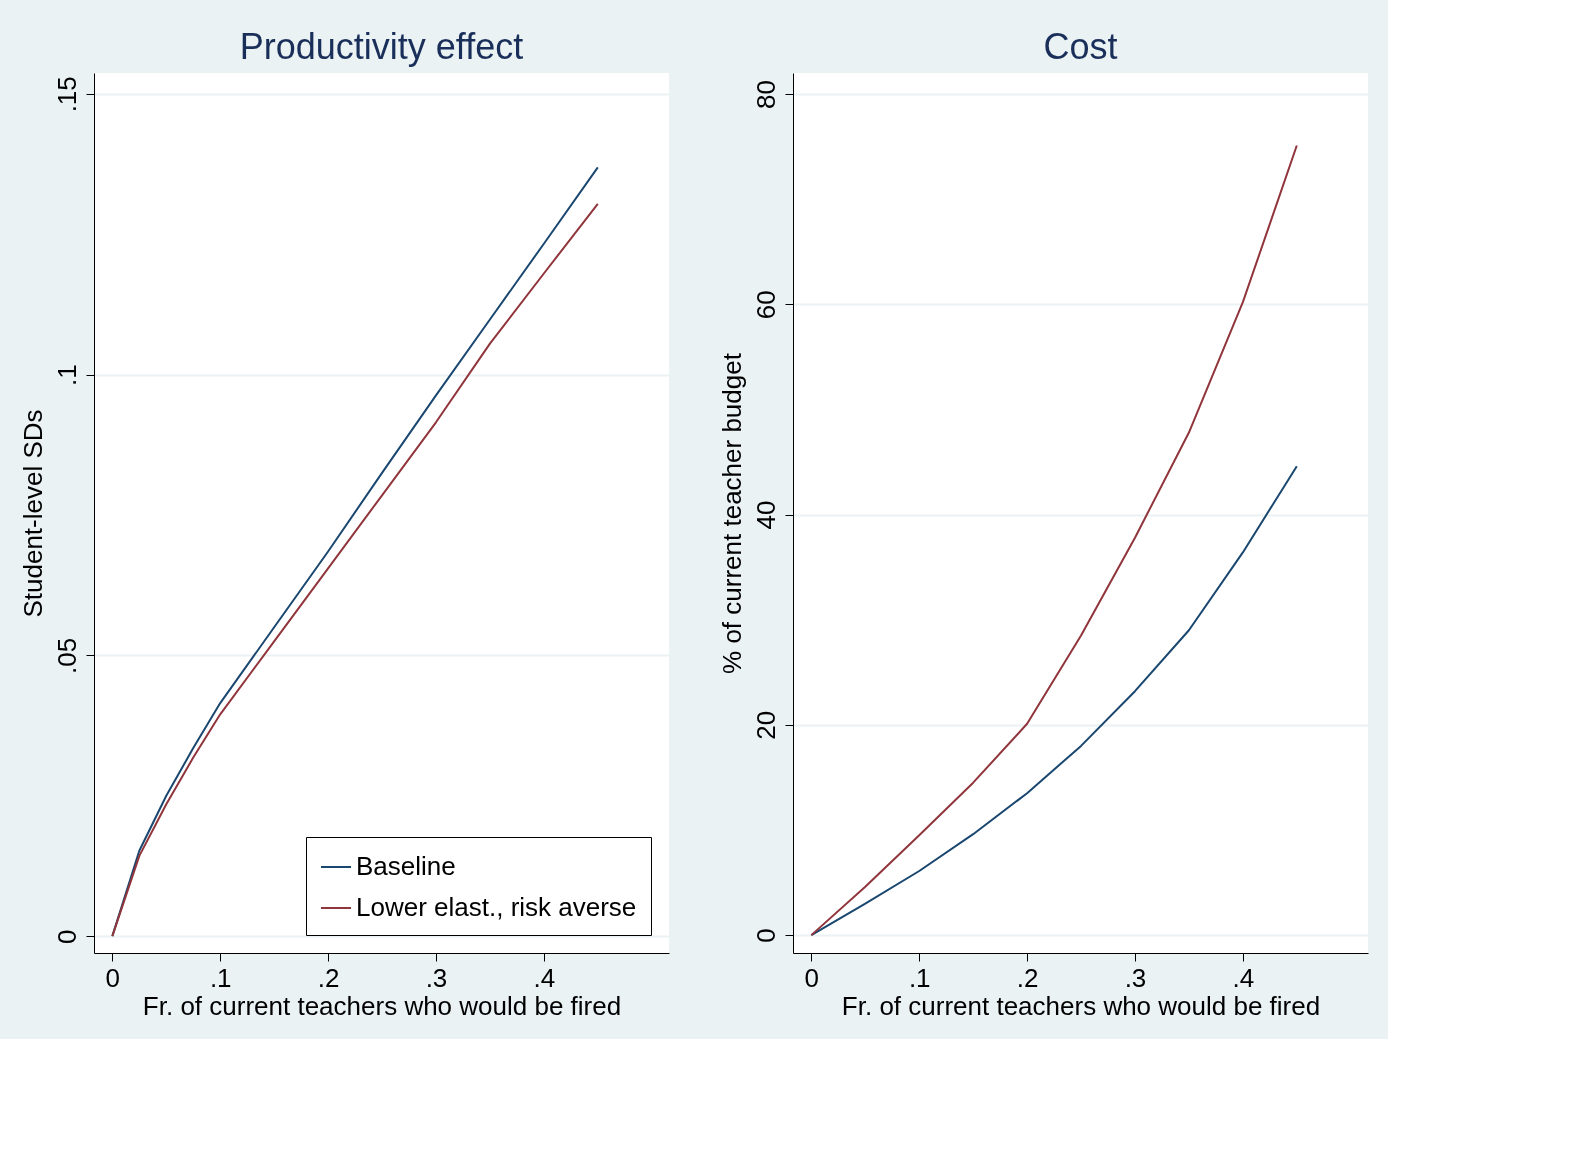 The image size is (1575, 1150). What do you see at coordinates (66, 655) in the screenshot?
I see `y-tick-label: .05` at bounding box center [66, 655].